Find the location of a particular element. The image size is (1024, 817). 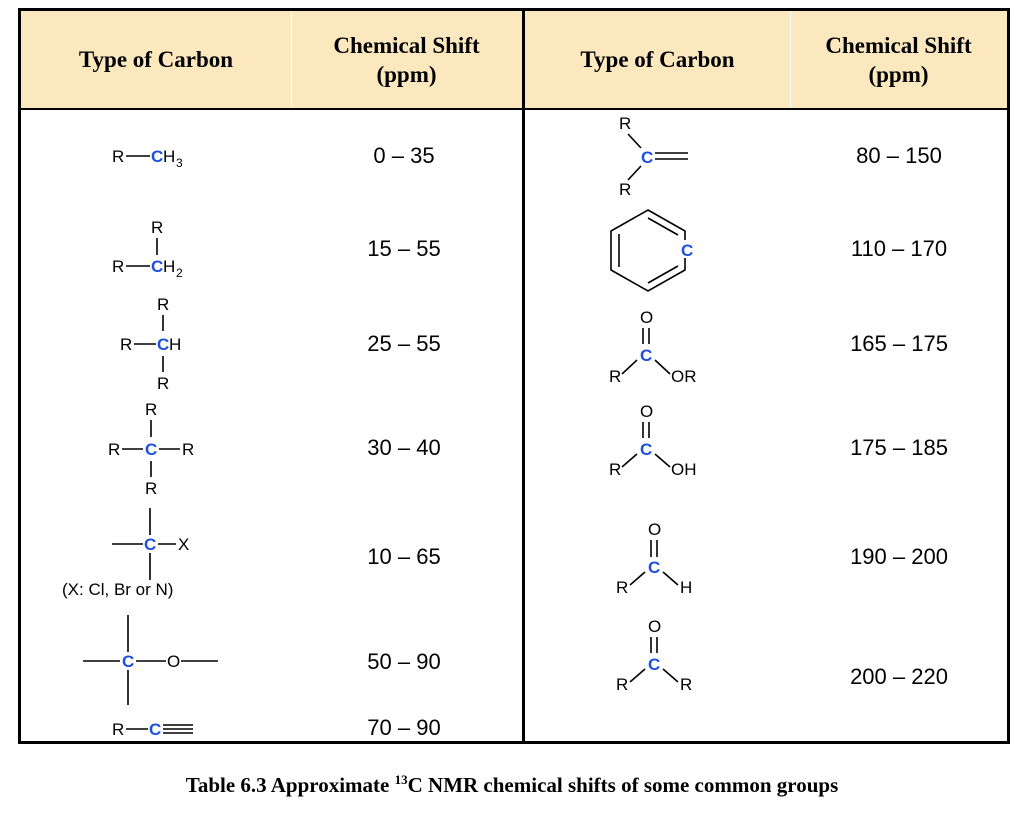

shift-value: 30 – 40 is located at coordinates (404, 447).